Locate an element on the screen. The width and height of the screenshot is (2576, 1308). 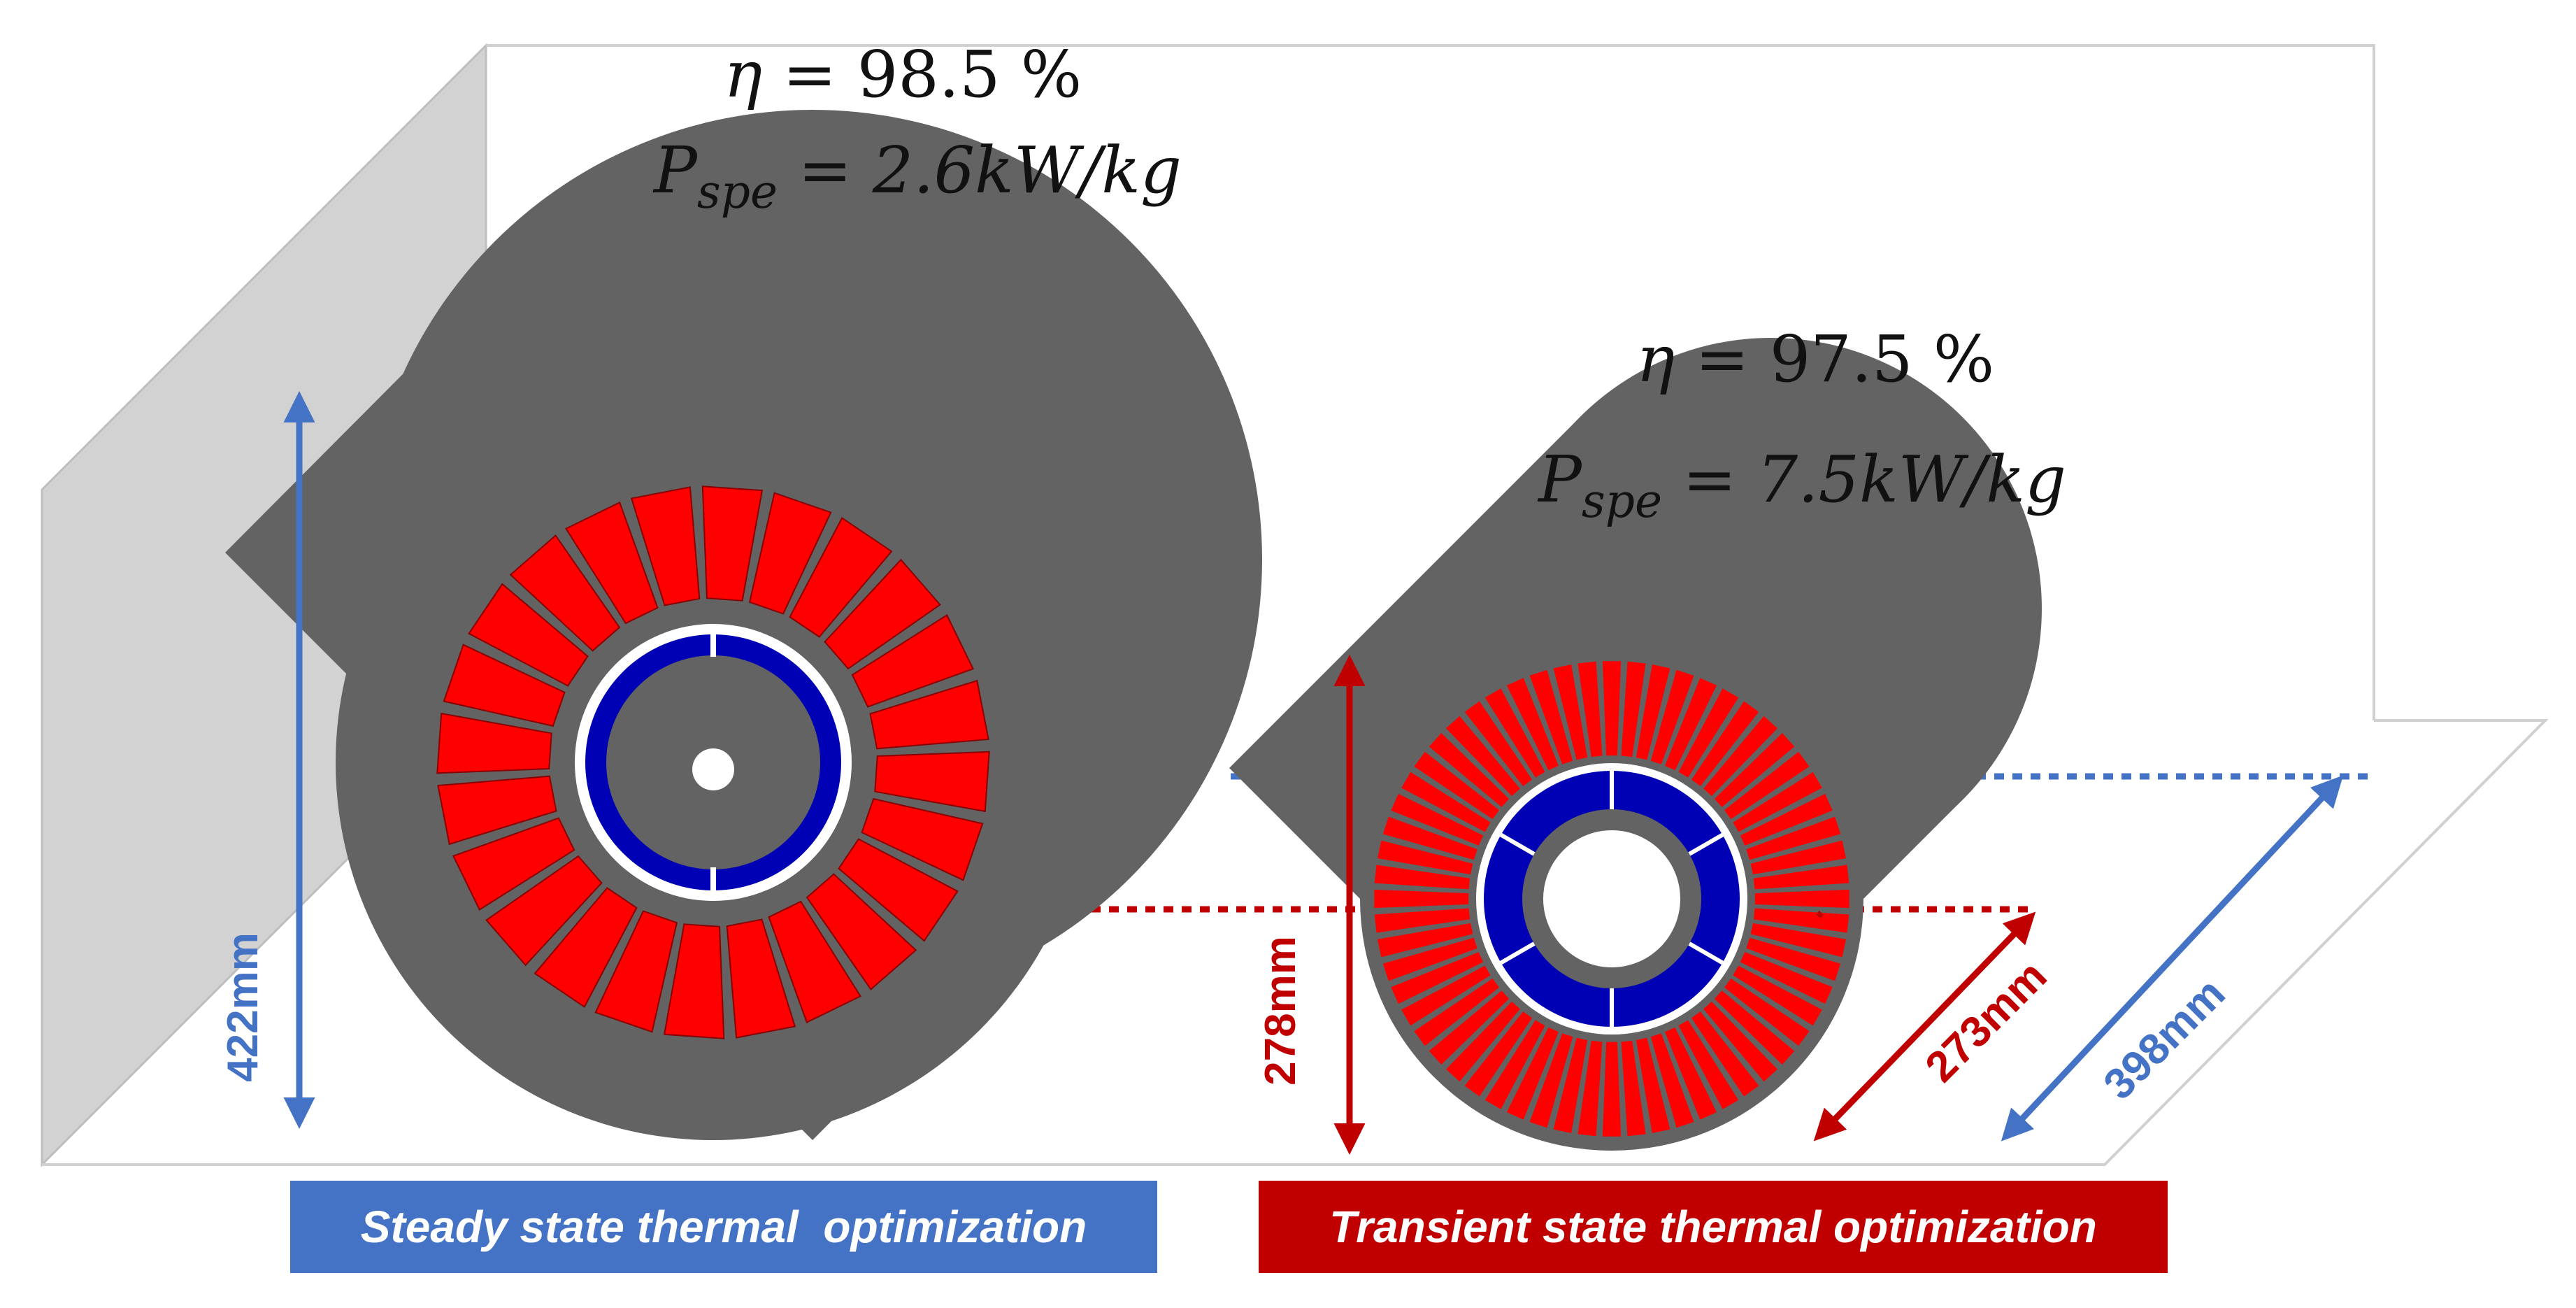
transient-depth-arrow-main is located at coordinates (1924, 1026).